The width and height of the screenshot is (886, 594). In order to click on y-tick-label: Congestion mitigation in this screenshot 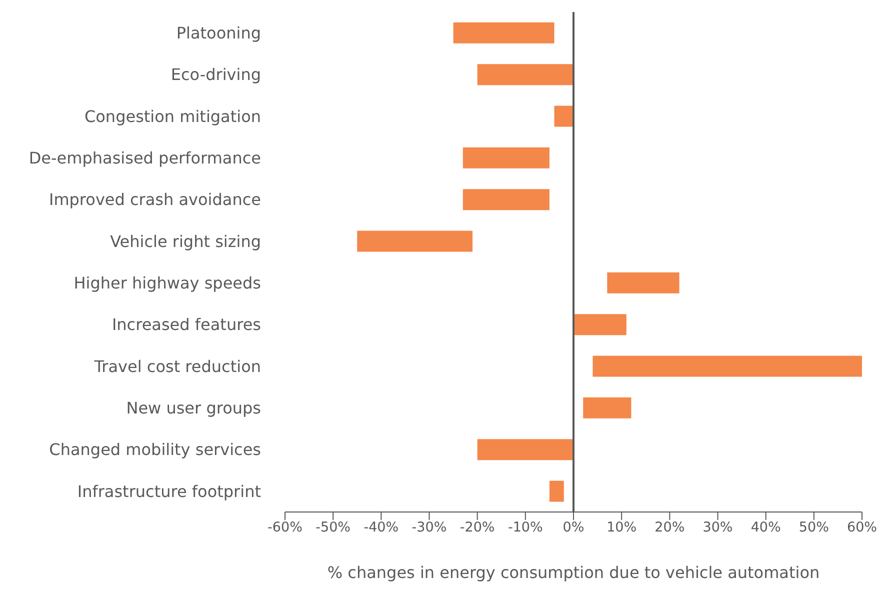, I will do `click(172, 116)`.